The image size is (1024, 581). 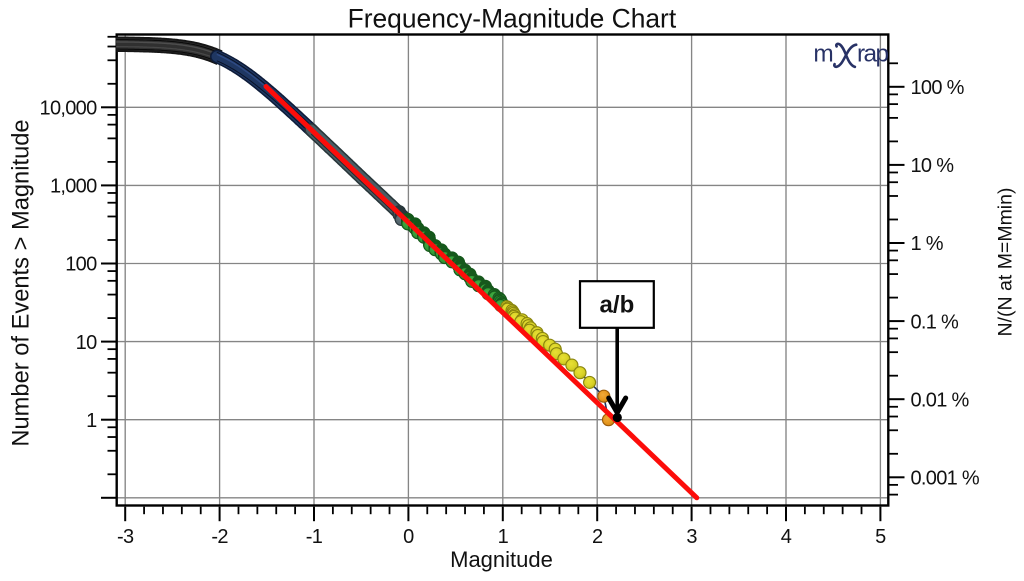 I want to click on svg-text: -1, so click(x=314, y=537).